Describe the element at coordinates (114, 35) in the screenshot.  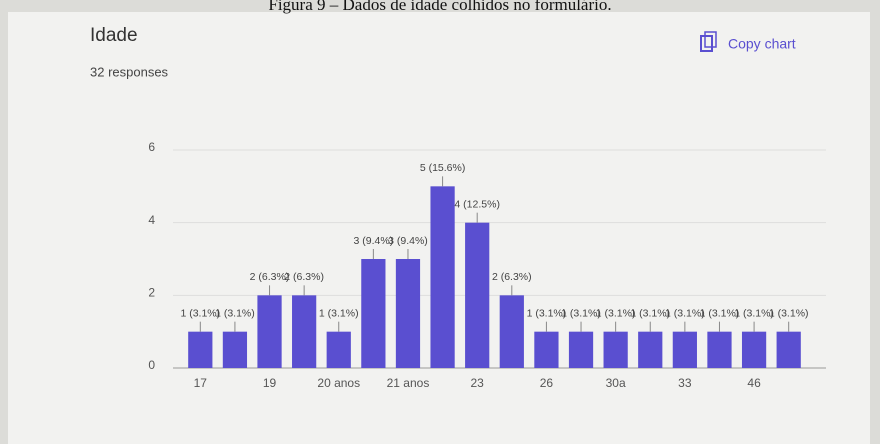
I see `chart-title: Idade` at that location.